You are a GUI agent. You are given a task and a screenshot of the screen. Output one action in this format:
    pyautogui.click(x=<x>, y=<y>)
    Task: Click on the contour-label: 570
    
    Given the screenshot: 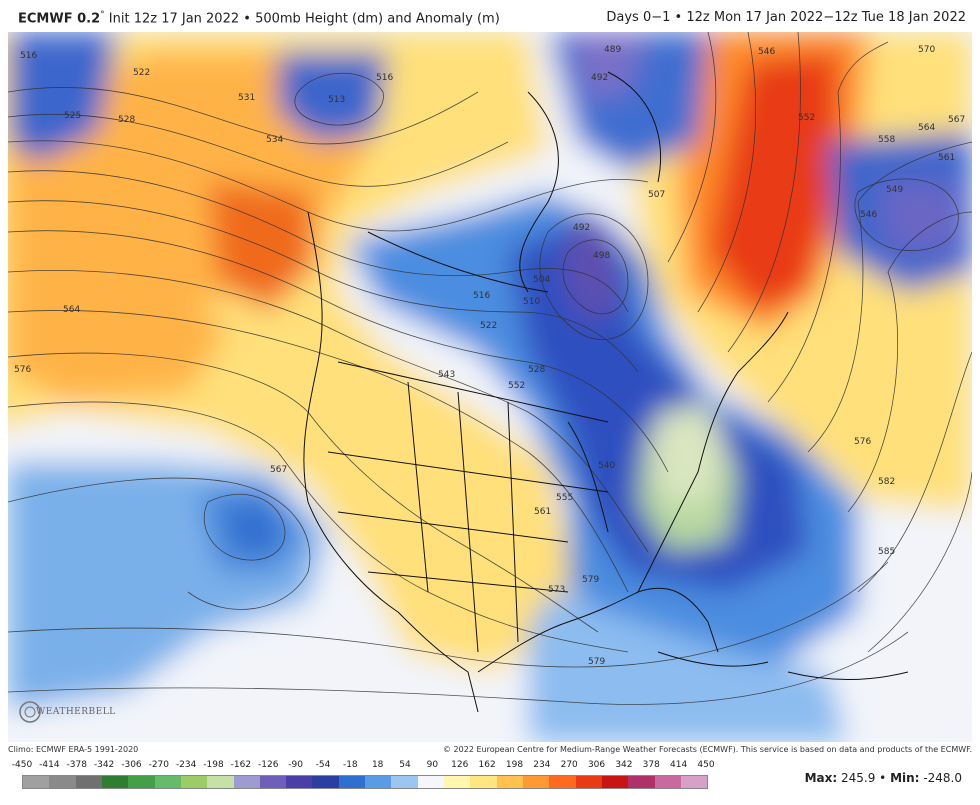 What is the action you would take?
    pyautogui.click(x=926, y=50)
    